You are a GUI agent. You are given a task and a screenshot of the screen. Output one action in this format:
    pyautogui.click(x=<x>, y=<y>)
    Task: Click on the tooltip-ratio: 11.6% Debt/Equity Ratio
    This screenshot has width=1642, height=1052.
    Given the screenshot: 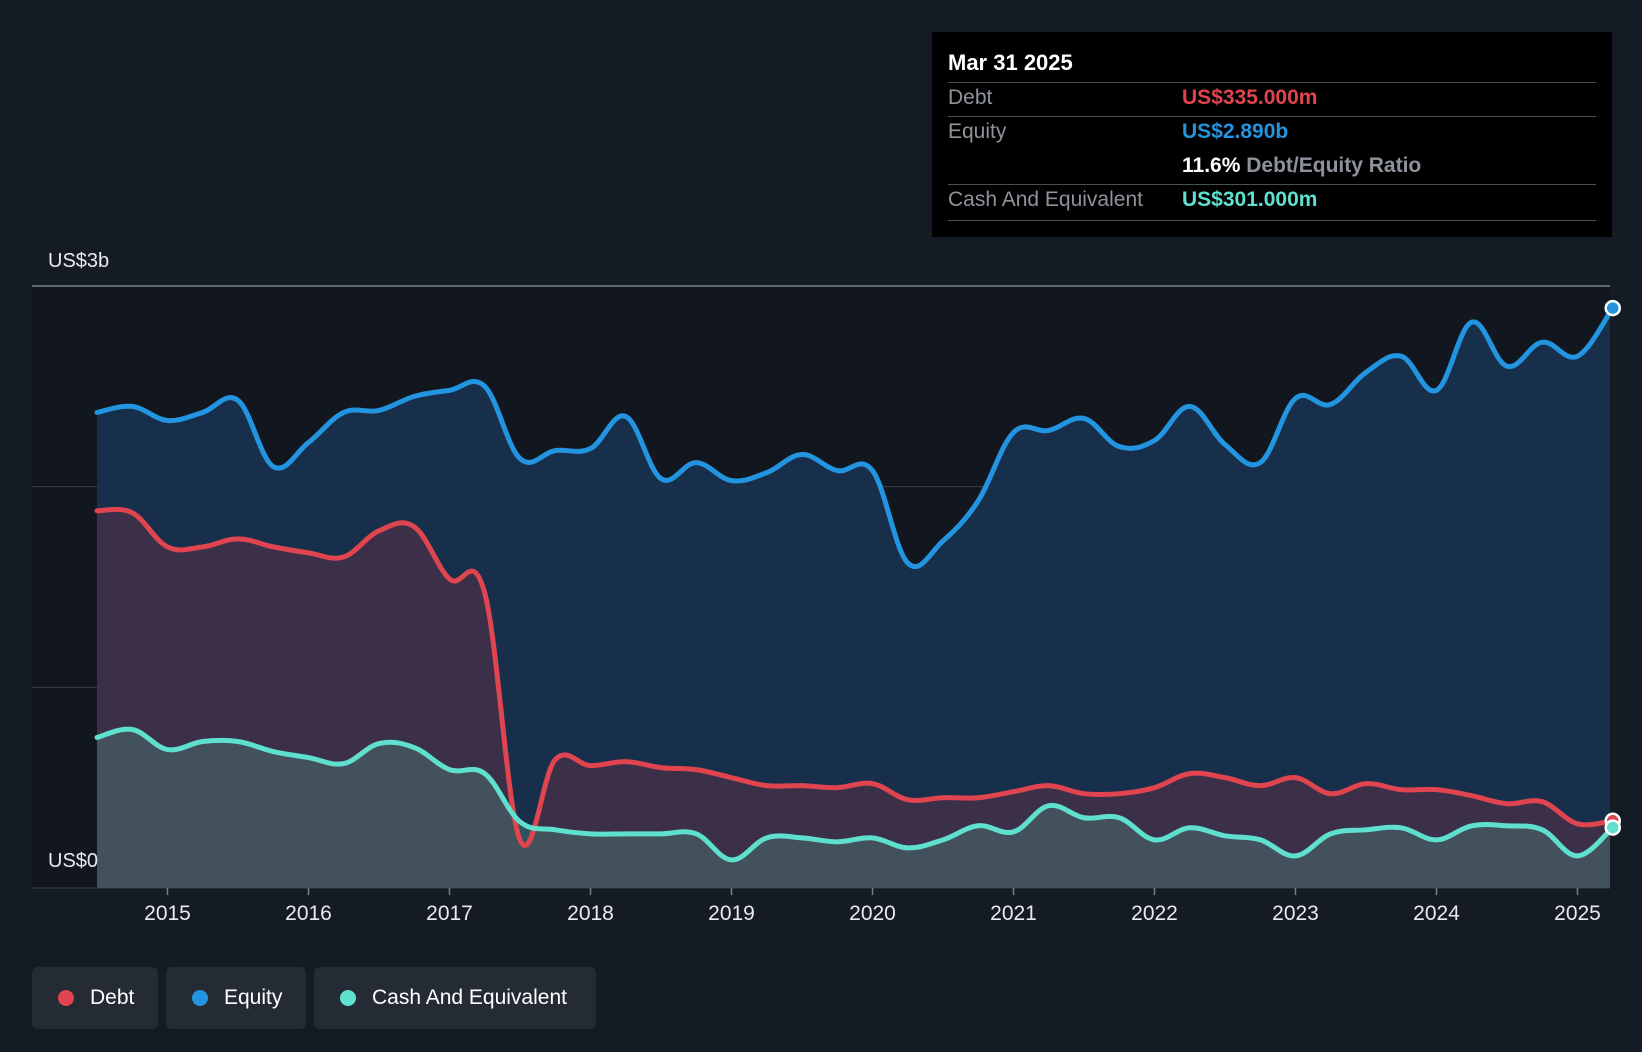 What is the action you would take?
    pyautogui.click(x=1301, y=166)
    